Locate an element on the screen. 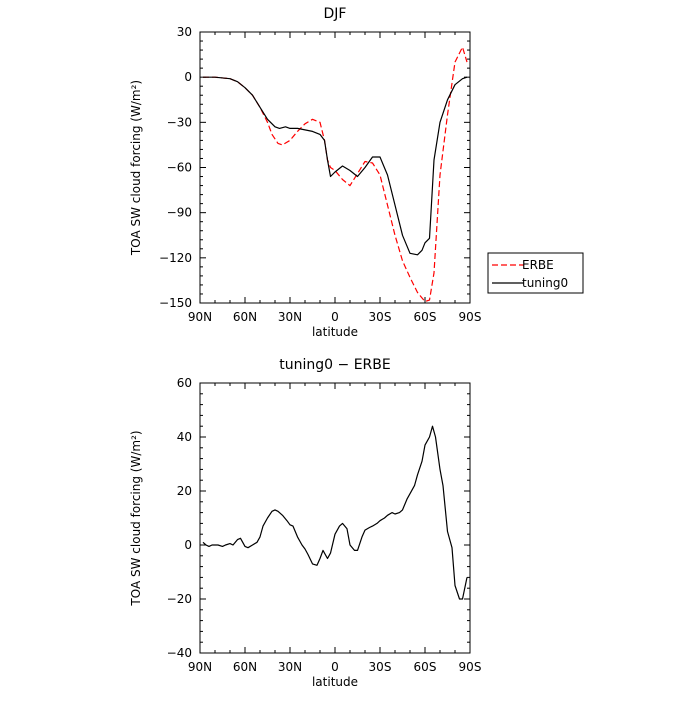 This screenshot has width=700, height=704. y-tick-label: −150 is located at coordinates (175, 303).